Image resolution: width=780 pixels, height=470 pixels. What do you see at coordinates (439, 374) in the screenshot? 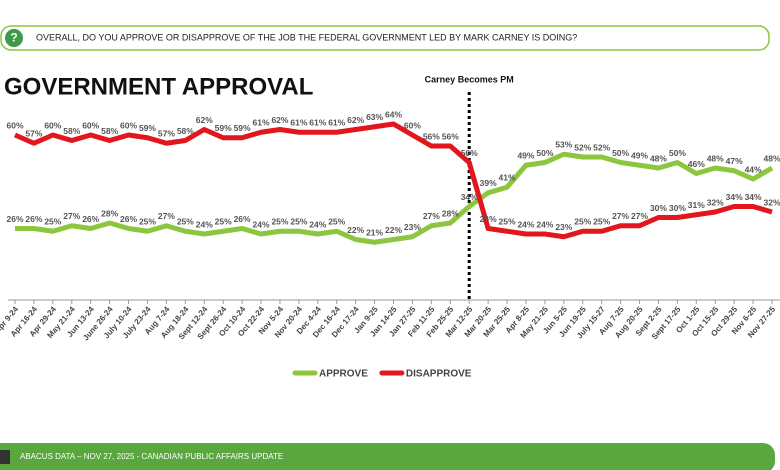
I see `legend-label: DISAPPROVE` at bounding box center [439, 374].